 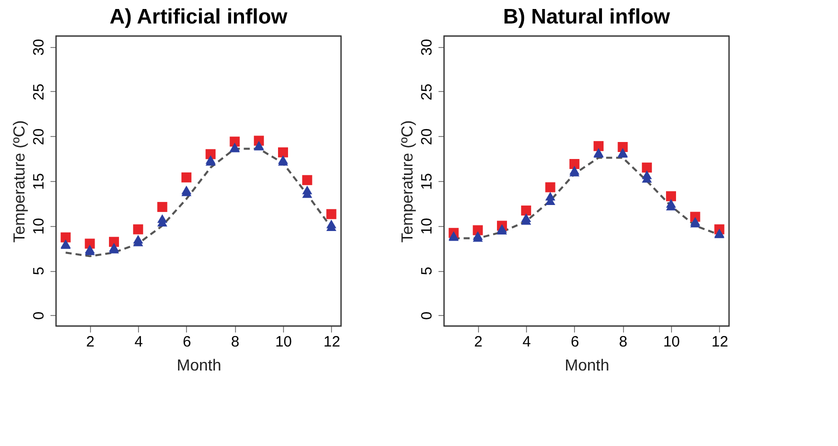 I want to click on chart-title: B) Natural inflow, so click(x=587, y=16).